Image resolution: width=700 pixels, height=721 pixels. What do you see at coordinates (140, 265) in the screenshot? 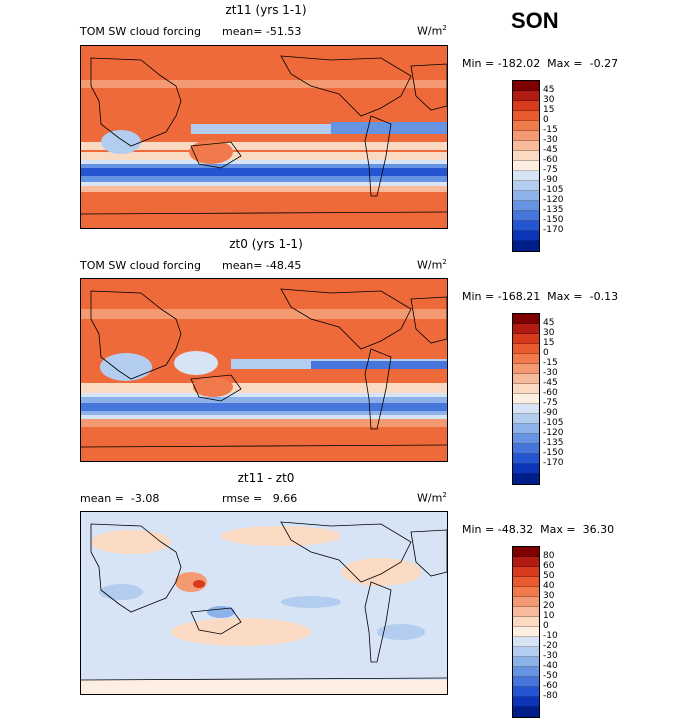
I see `panel-2-field-label: TOM SW cloud forcing` at bounding box center [140, 265].